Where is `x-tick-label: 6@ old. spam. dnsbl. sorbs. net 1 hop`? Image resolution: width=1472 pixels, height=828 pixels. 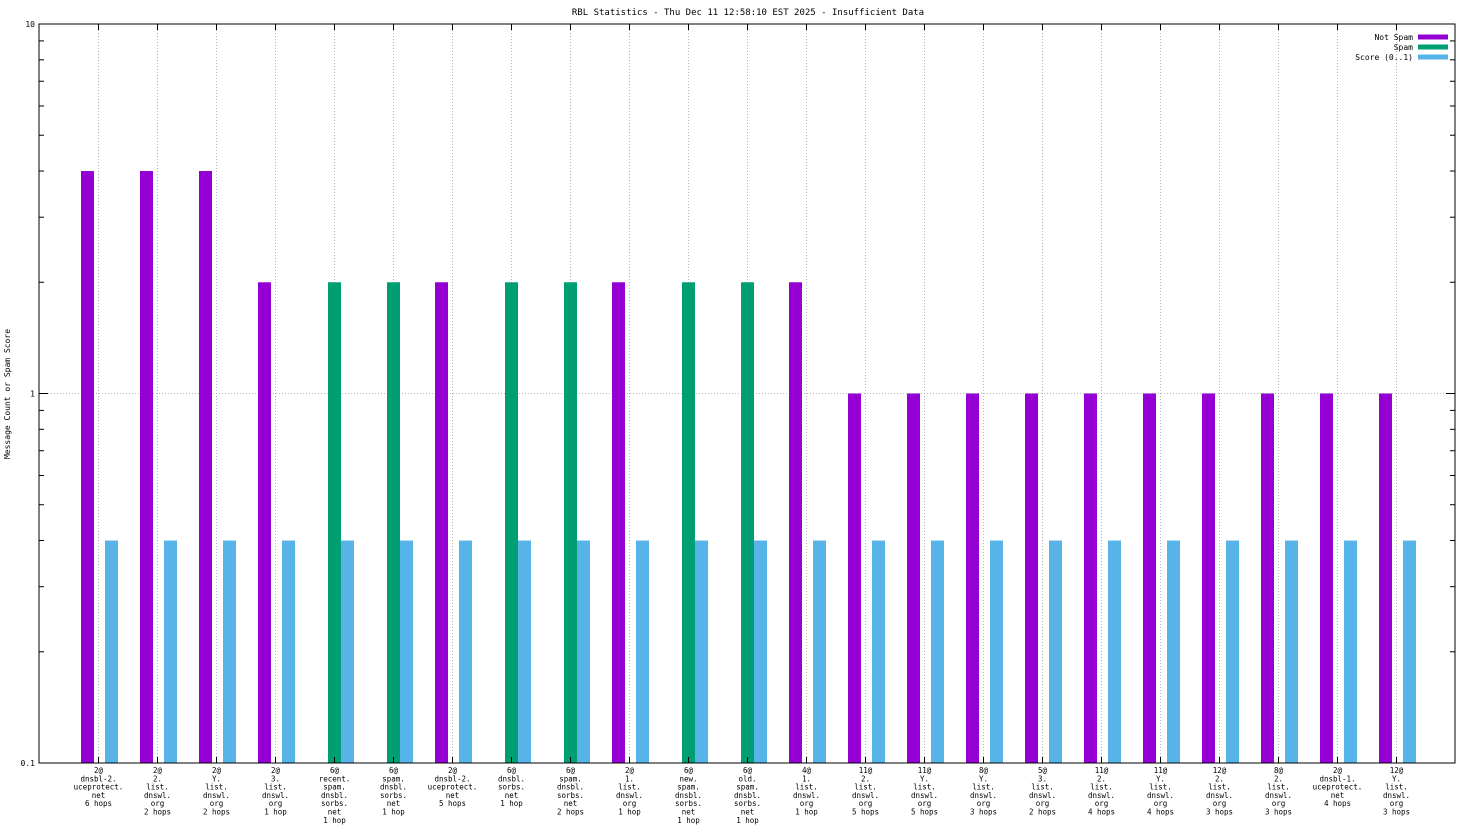 x-tick-label: 6@ old. spam. dnsbl. sorbs. net 1 hop is located at coordinates (747, 795).